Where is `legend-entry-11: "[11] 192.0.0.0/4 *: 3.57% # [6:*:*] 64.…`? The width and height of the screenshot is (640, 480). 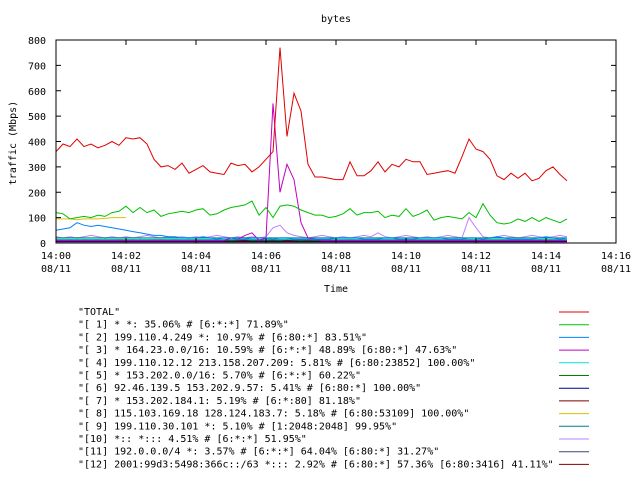 legend-entry-11: "[11] 192.0.0.0/4 *: 3.57% # [6:*:*] 64.… is located at coordinates (258, 452).